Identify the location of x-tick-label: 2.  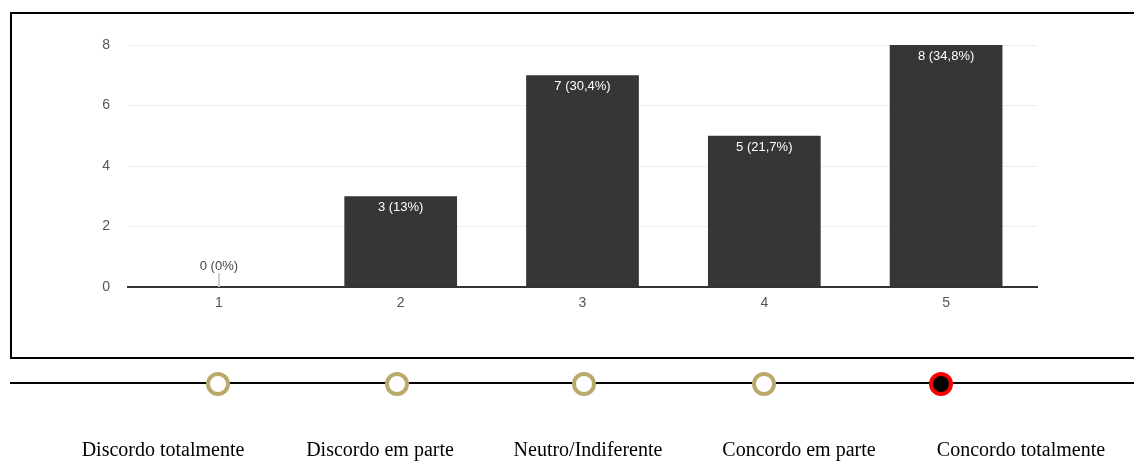
(400, 302).